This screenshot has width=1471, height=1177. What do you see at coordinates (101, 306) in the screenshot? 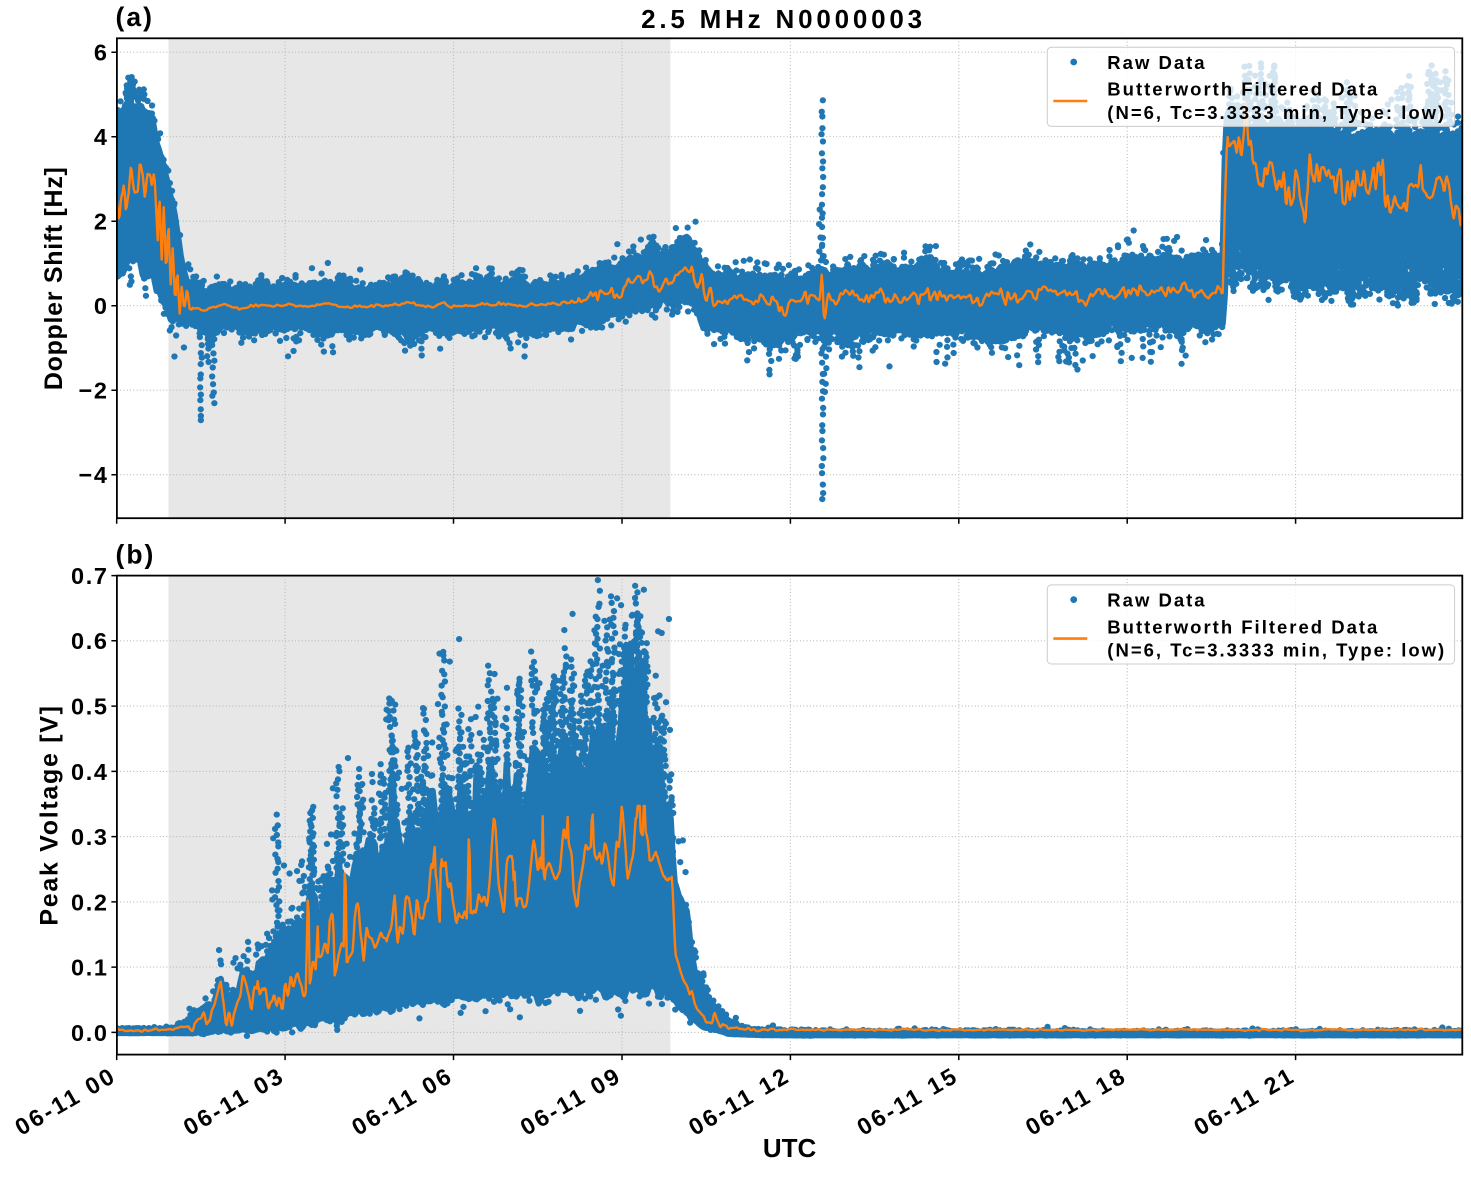
I see `svg-text: 0` at bounding box center [101, 306].